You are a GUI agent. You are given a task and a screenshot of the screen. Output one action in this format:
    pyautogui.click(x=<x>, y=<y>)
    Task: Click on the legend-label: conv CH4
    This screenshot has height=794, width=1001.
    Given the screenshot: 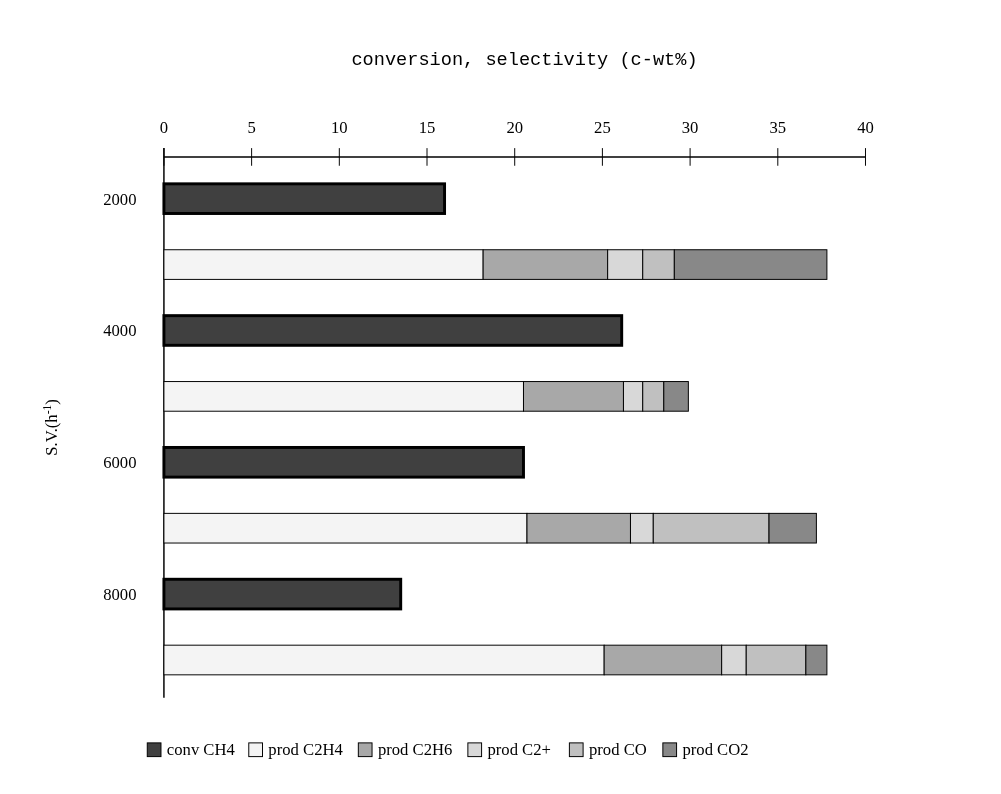 What is the action you would take?
    pyautogui.click(x=201, y=749)
    